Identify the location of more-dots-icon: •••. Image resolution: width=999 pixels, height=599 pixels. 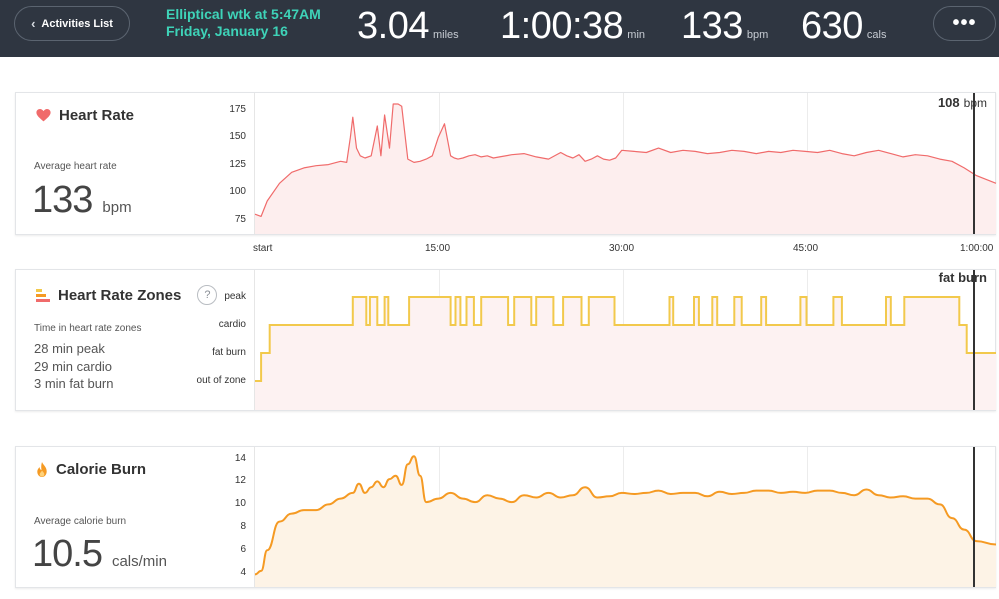
(964, 23).